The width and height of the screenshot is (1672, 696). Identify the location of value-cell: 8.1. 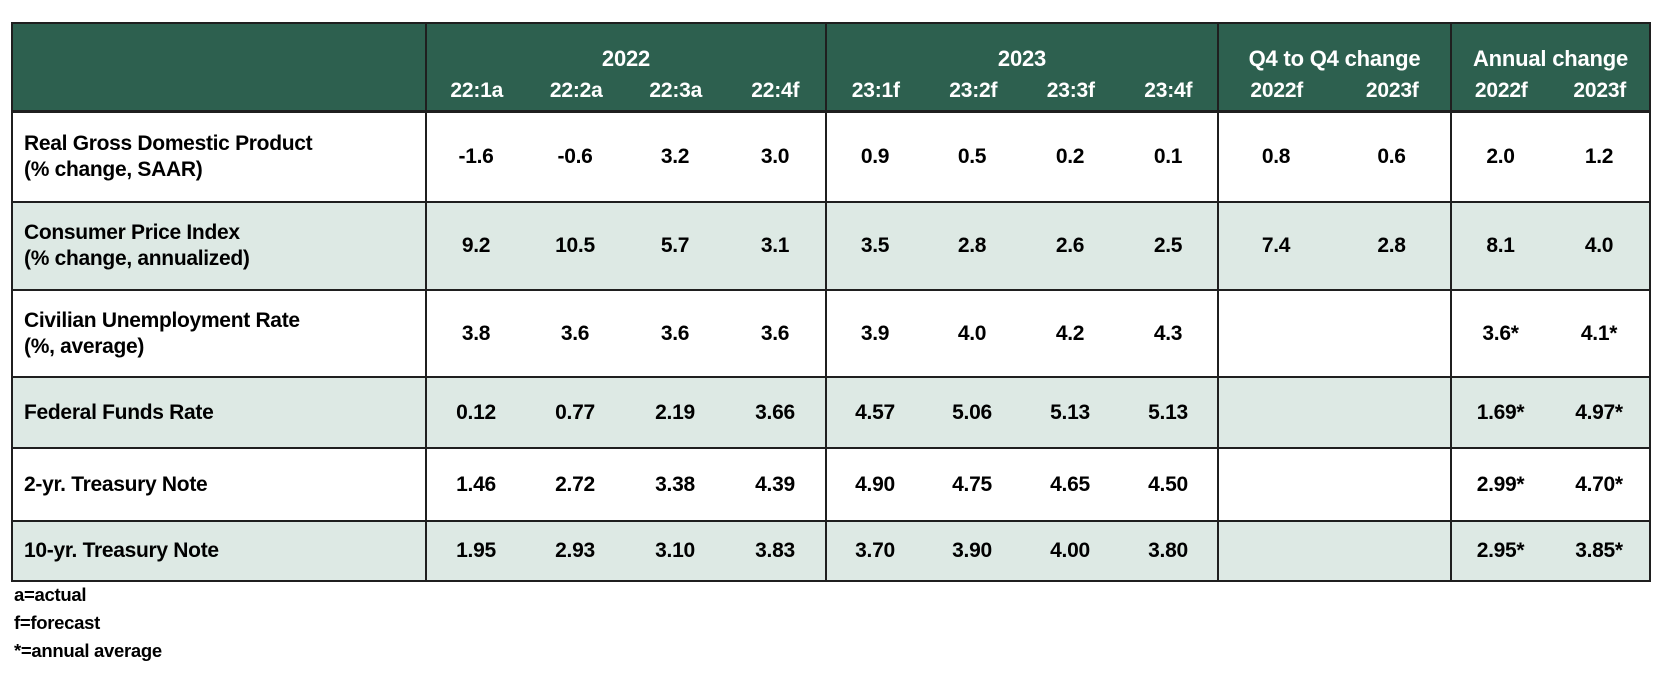
(1499, 245).